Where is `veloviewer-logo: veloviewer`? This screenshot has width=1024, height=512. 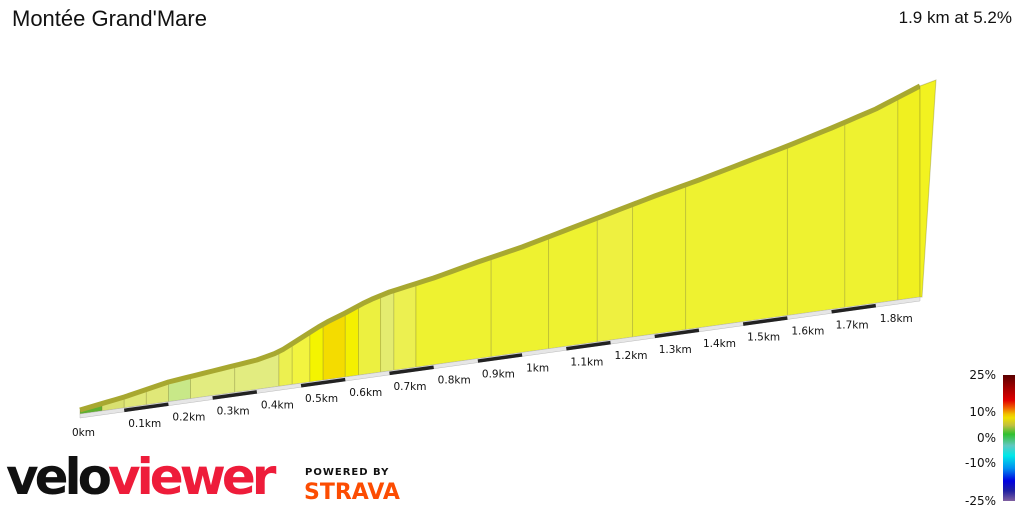
veloviewer-logo: veloviewer is located at coordinates (141, 477).